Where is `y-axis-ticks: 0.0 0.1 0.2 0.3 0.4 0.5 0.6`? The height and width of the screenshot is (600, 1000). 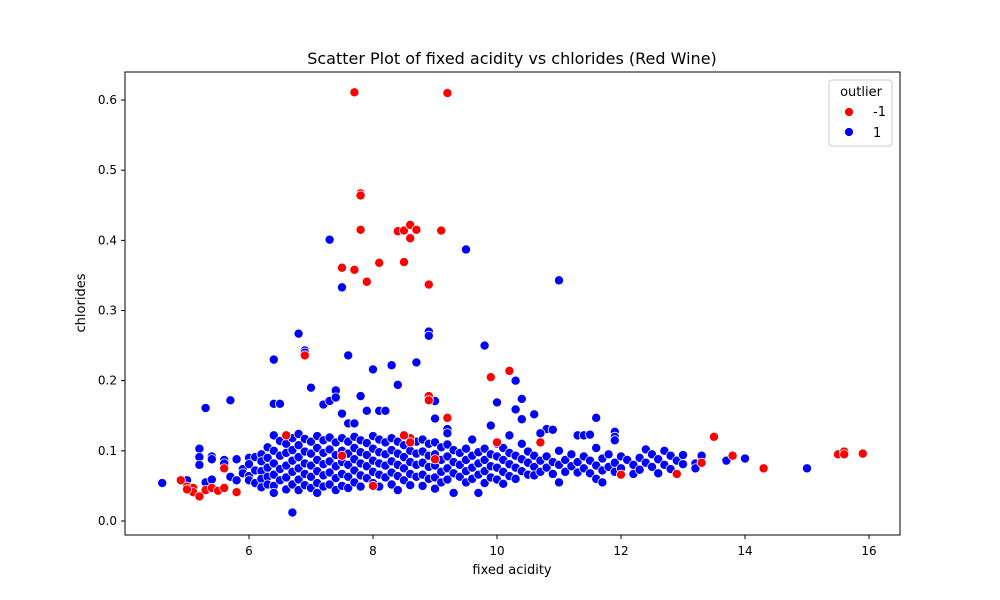 y-axis-ticks: 0.0 0.1 0.2 0.3 0.4 0.5 0.6 is located at coordinates (111, 310).